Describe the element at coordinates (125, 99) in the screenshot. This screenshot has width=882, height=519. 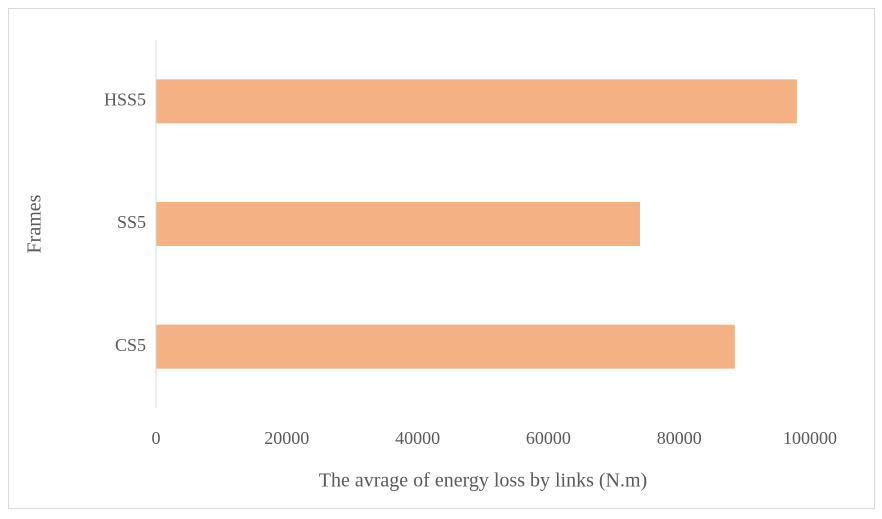
I see `y-tick-label: HSS5` at that location.